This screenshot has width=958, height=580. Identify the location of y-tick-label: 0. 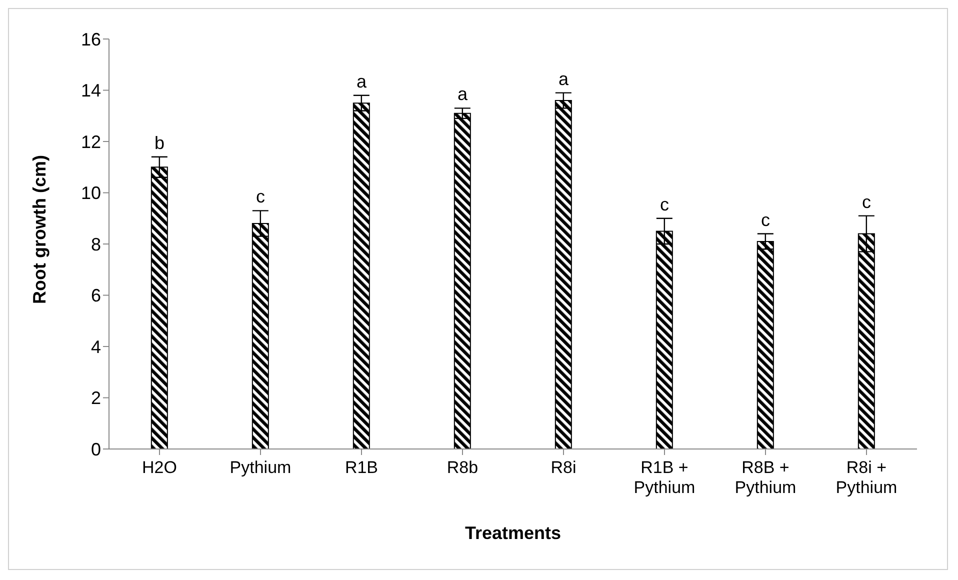
(95, 449).